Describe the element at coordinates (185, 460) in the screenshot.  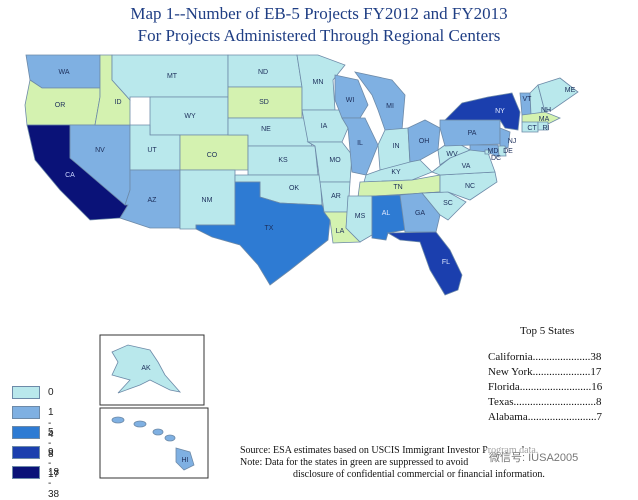
I see `label-hi: HI` at that location.